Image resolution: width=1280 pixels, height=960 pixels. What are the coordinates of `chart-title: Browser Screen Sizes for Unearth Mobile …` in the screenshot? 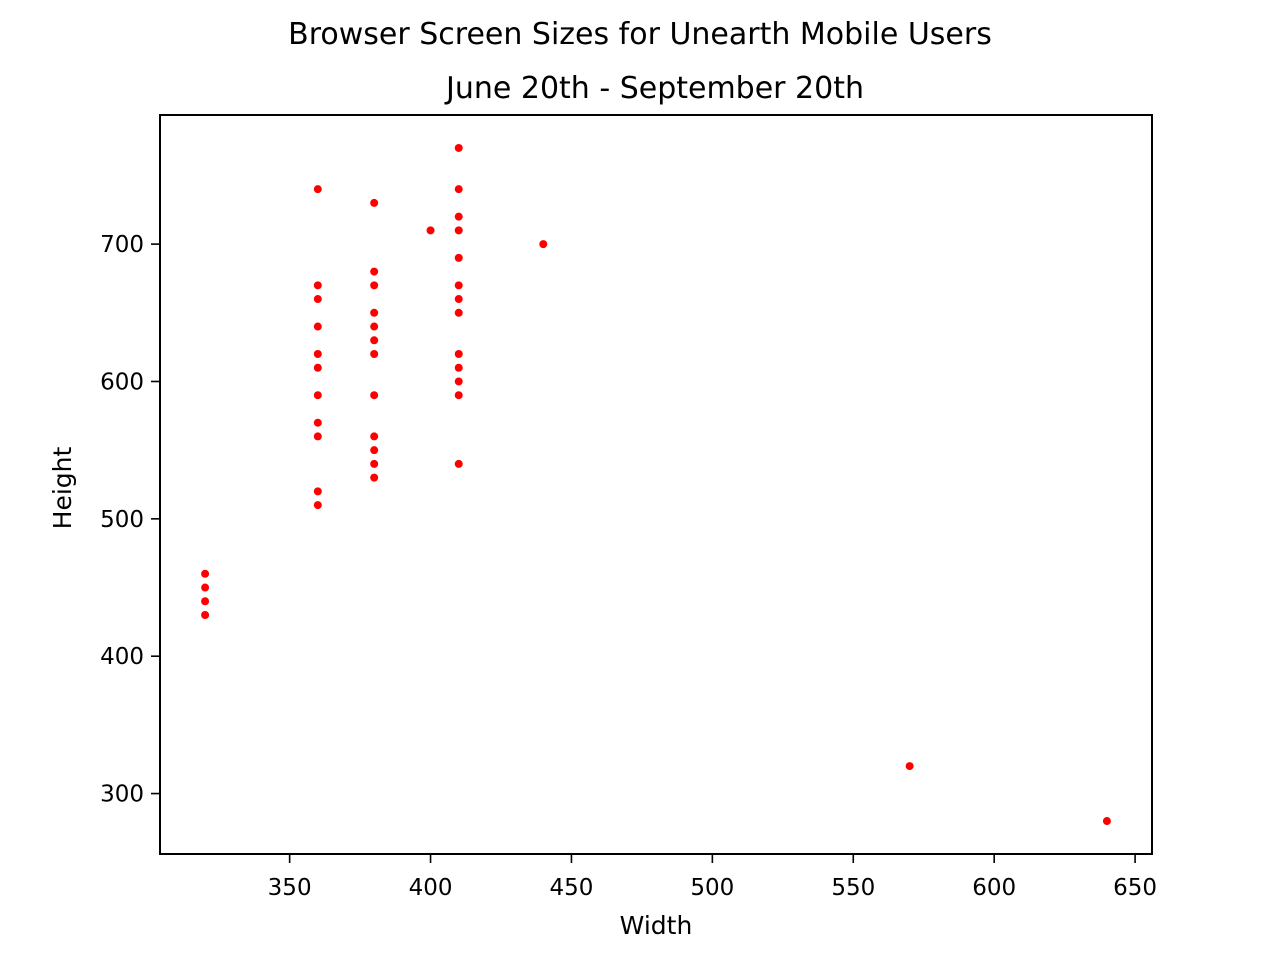 It's located at (640, 34).